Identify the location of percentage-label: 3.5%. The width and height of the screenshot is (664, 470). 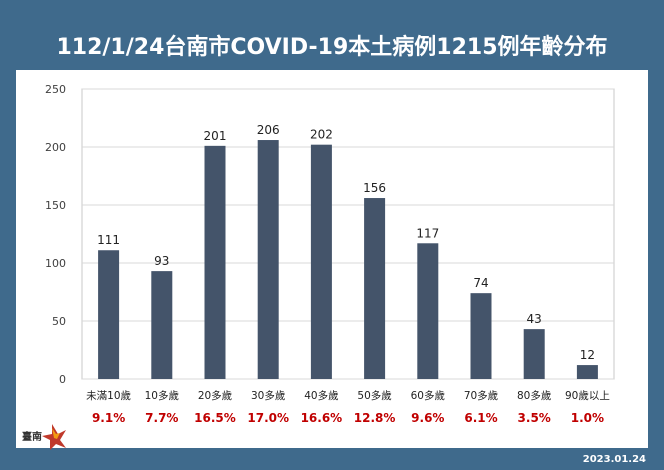
(534, 418).